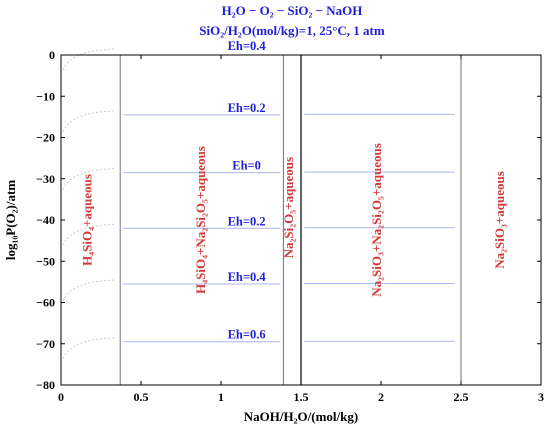  Describe the element at coordinates (45, 138) in the screenshot. I see `y-tick-label: −20` at that location.